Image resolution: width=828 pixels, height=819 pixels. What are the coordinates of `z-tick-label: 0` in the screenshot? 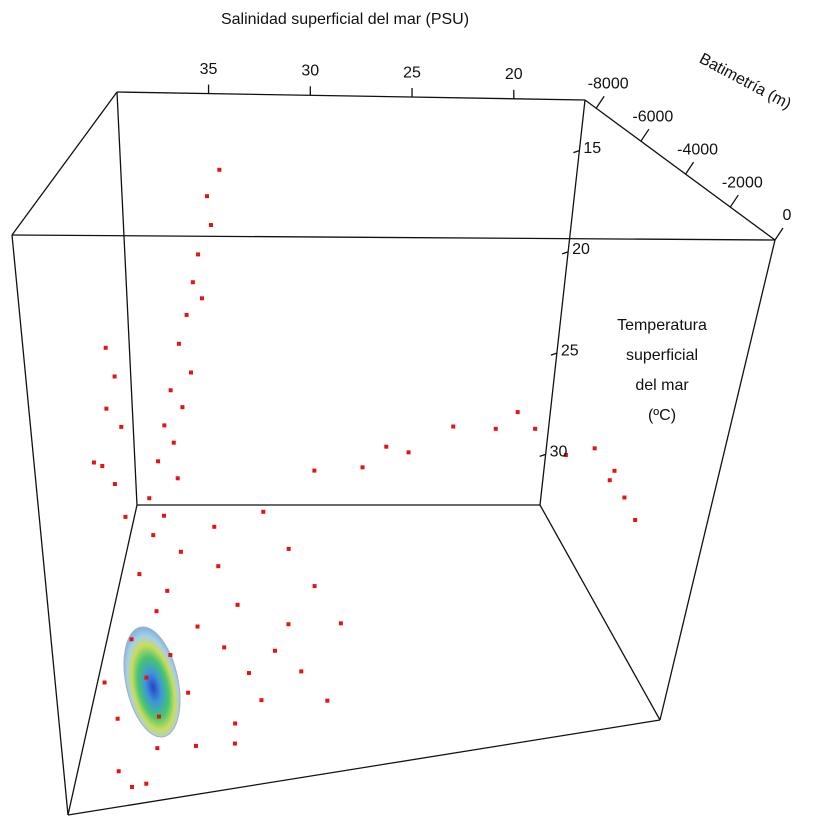 It's located at (787, 215).